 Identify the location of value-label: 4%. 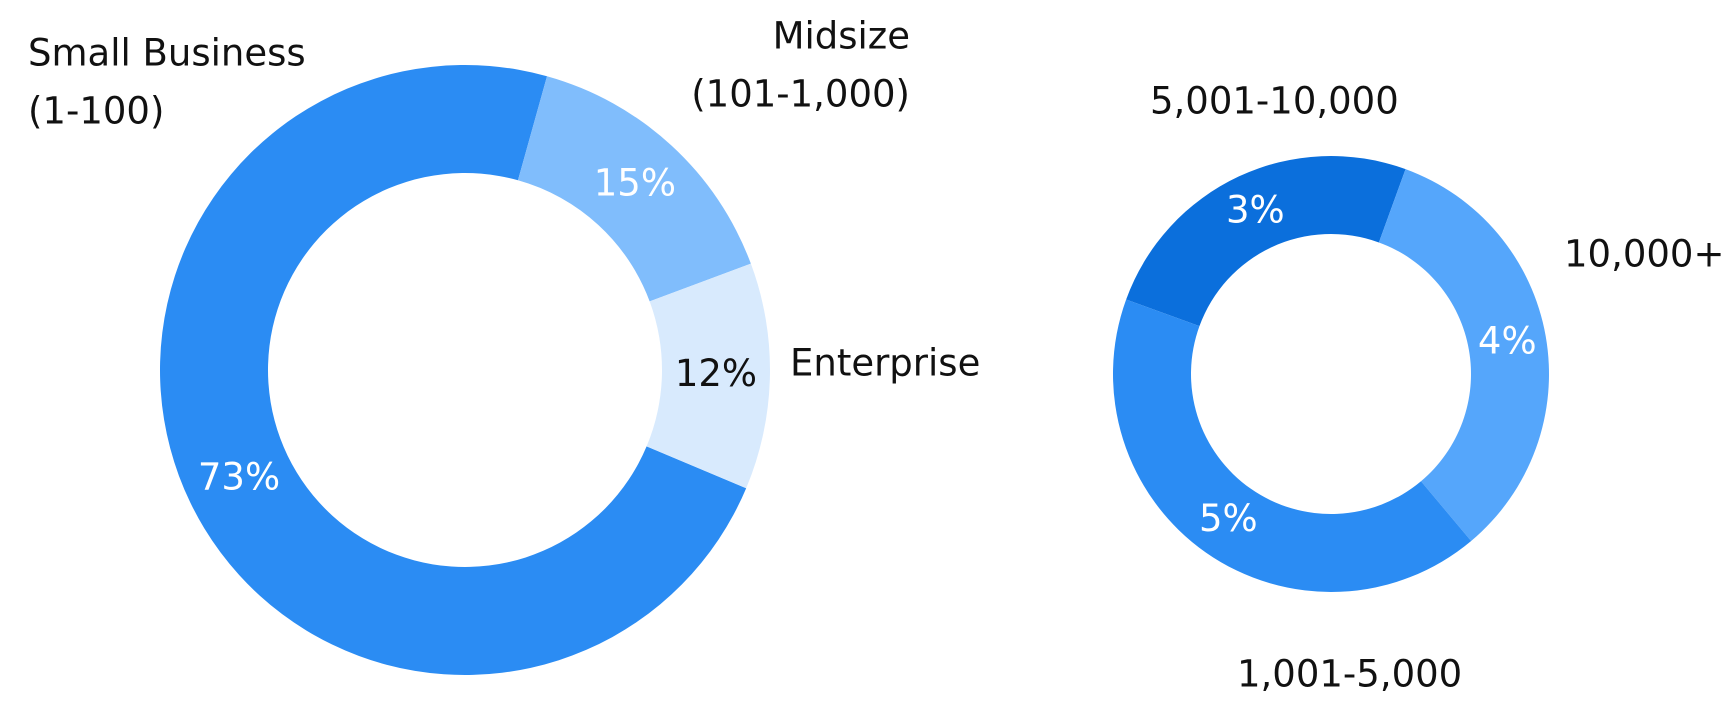
(1507, 340).